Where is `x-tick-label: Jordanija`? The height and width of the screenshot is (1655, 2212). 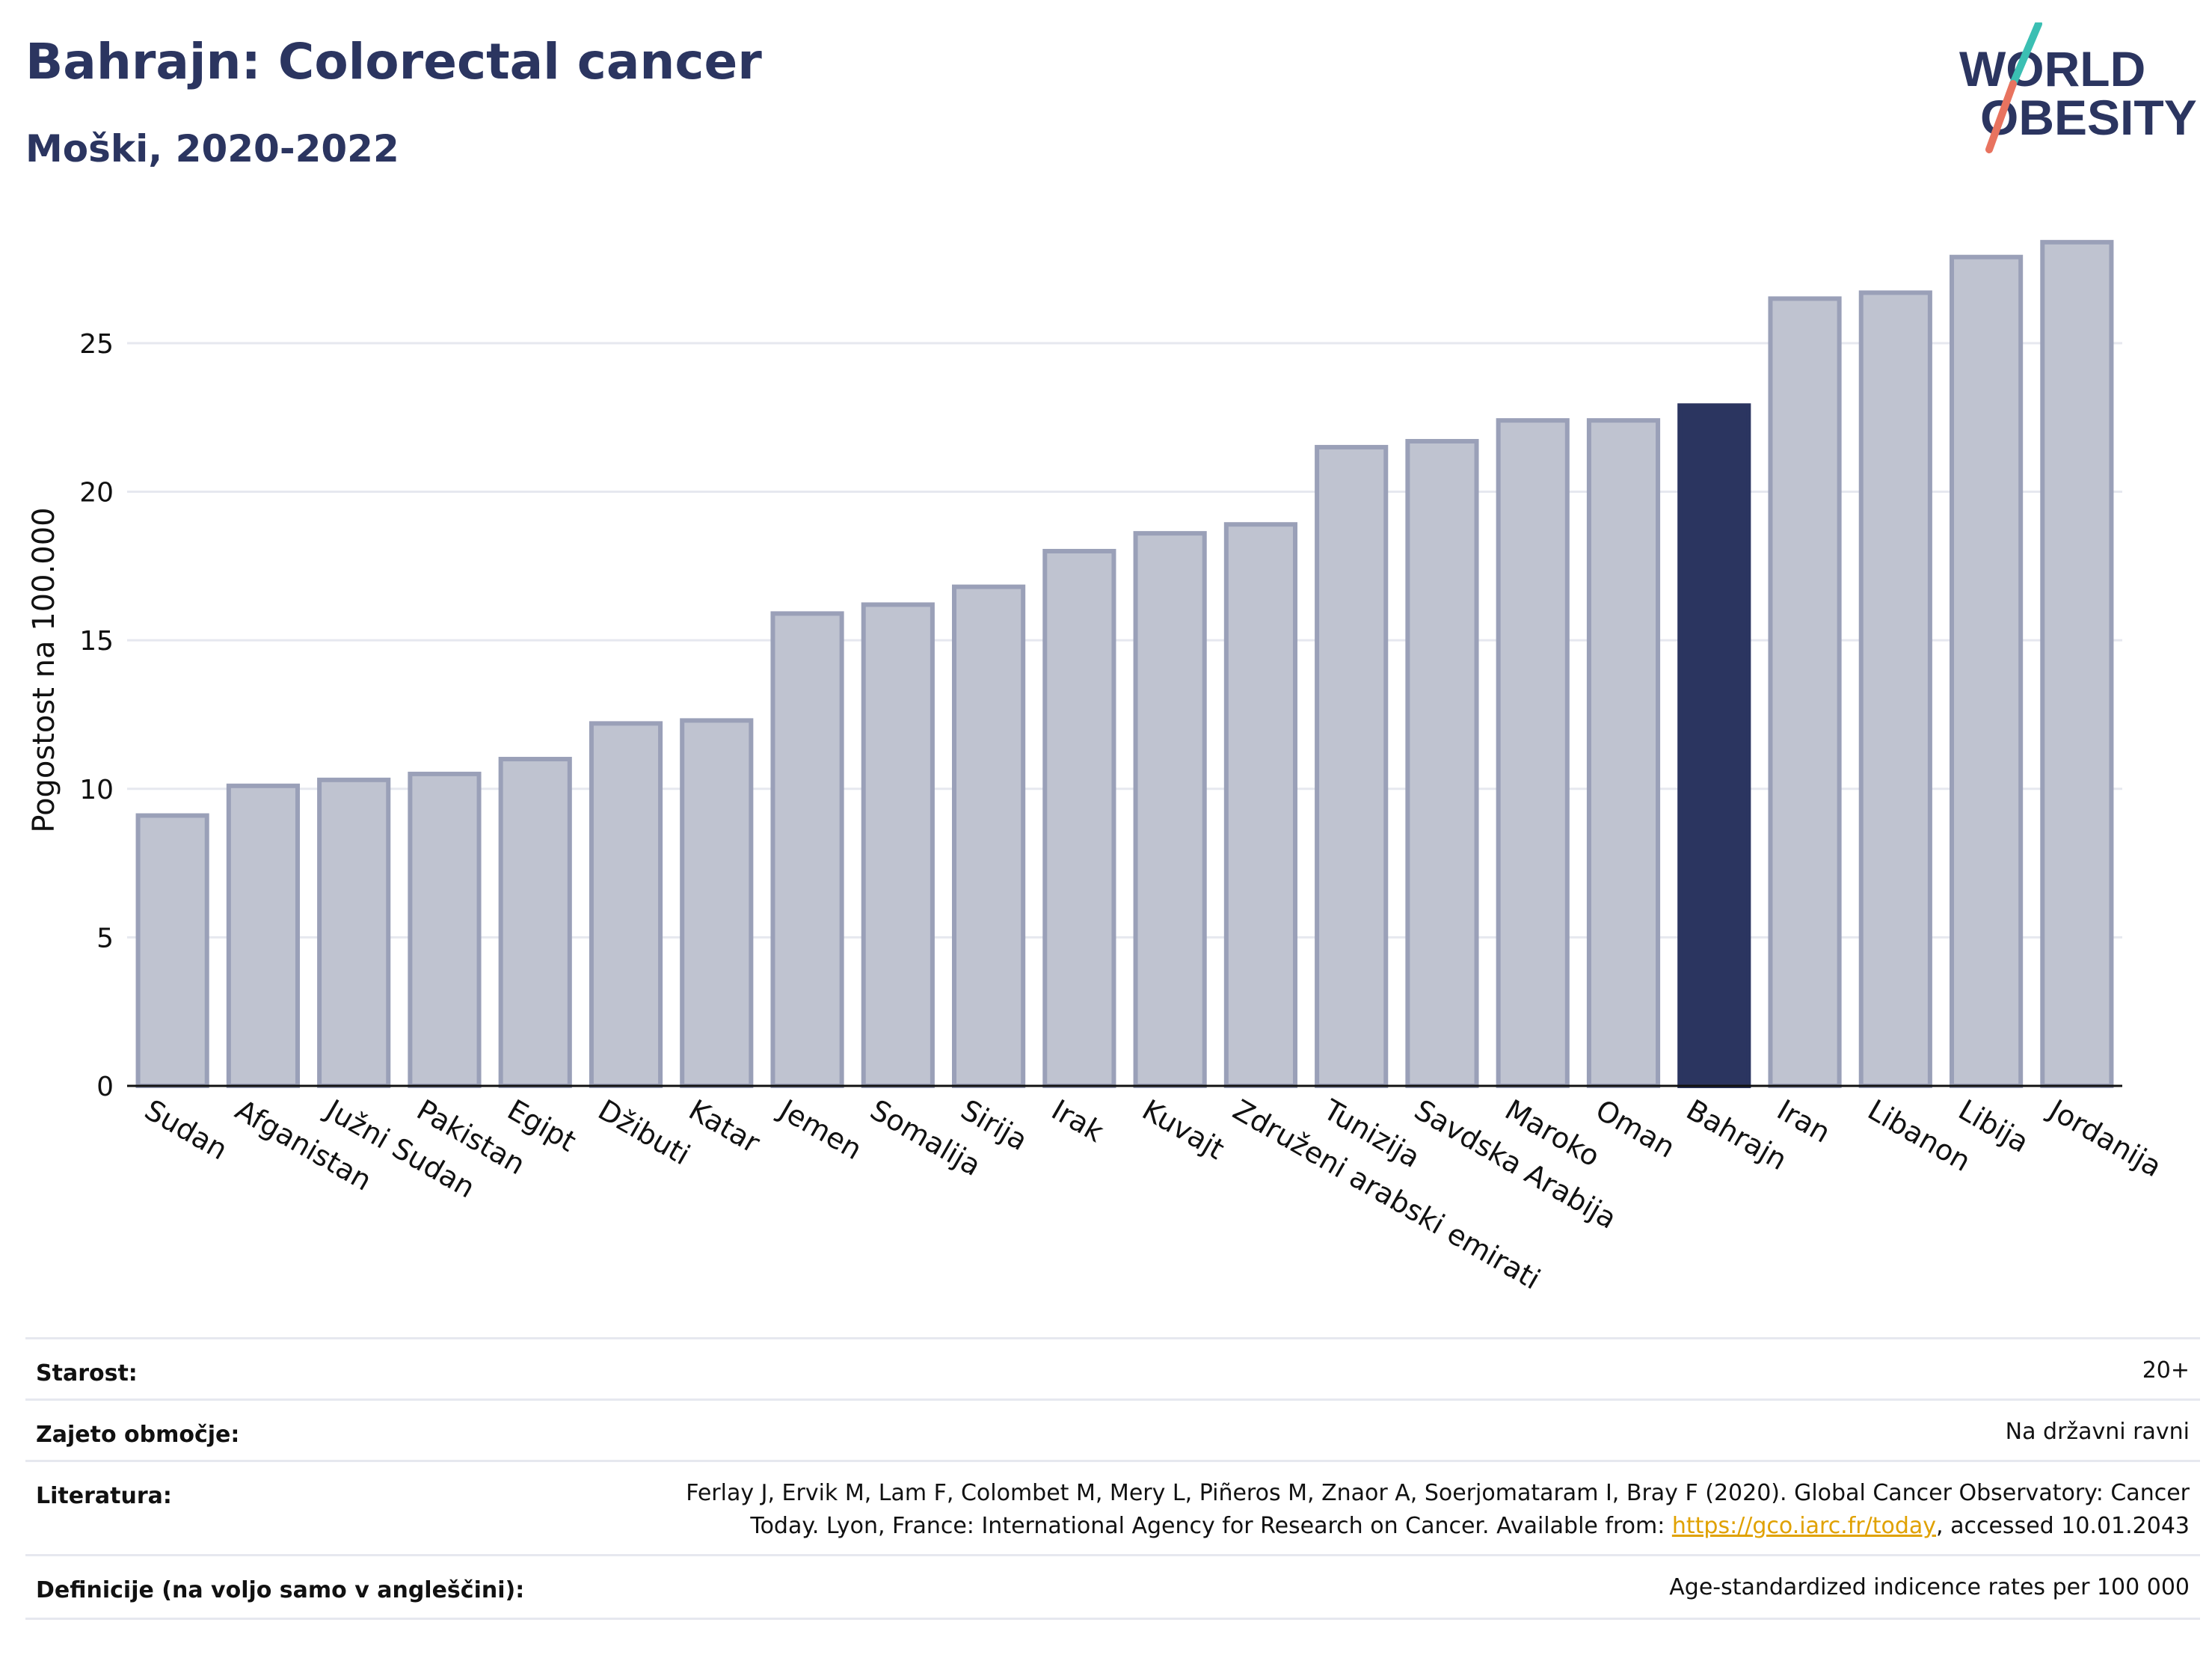
x-tick-label: Jordanija is located at coordinates (2104, 1138).